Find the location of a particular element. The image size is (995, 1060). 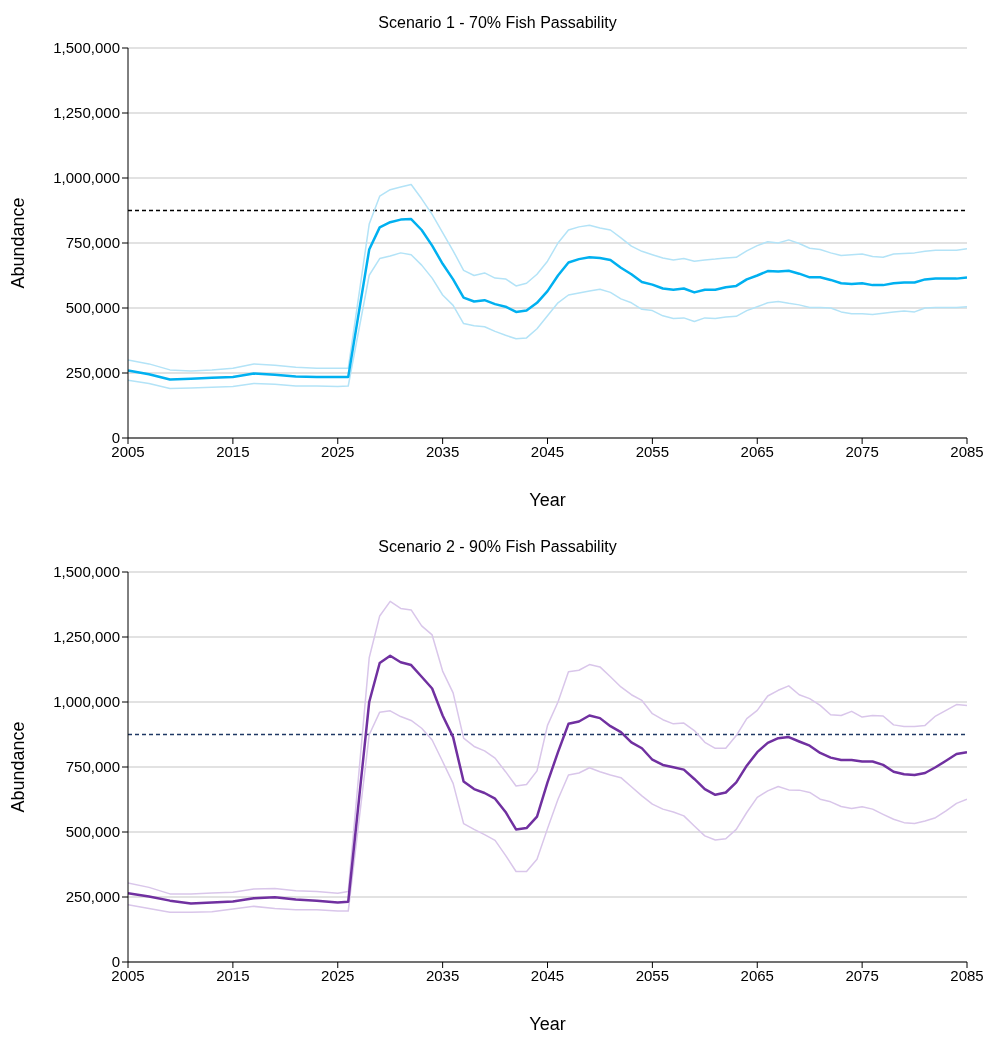

chart-title: Scenario 2 - 90% Fish Passability is located at coordinates (497, 547).